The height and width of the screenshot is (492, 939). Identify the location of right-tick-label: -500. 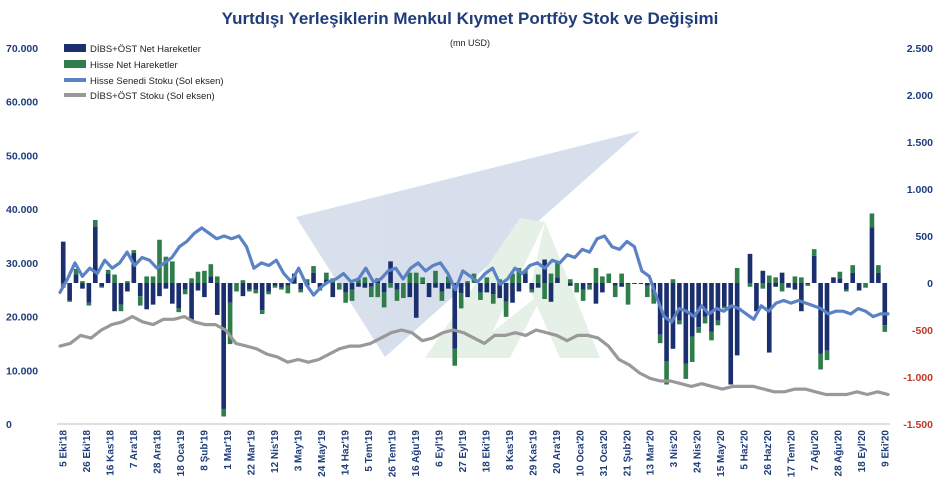
(922, 331).